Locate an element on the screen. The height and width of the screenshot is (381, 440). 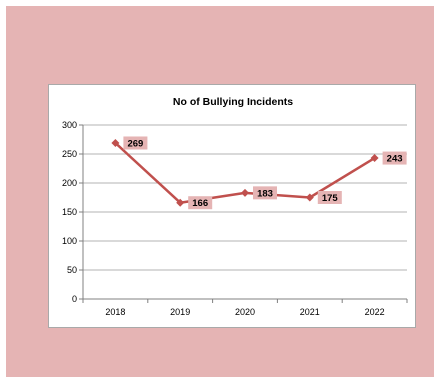
y-tick-label: 150 is located at coordinates (69, 212).